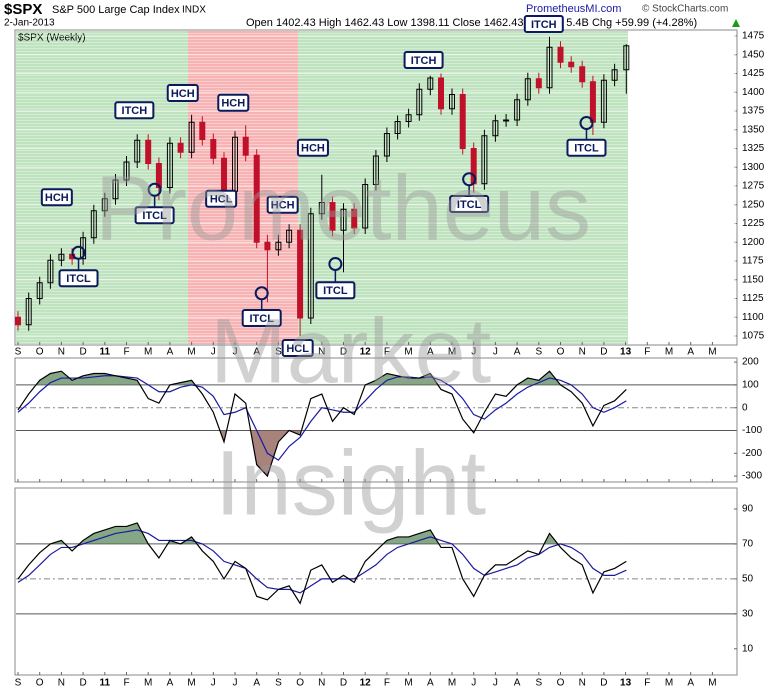  What do you see at coordinates (752, 476) in the screenshot?
I see `y-tick-label: -300` at bounding box center [752, 476].